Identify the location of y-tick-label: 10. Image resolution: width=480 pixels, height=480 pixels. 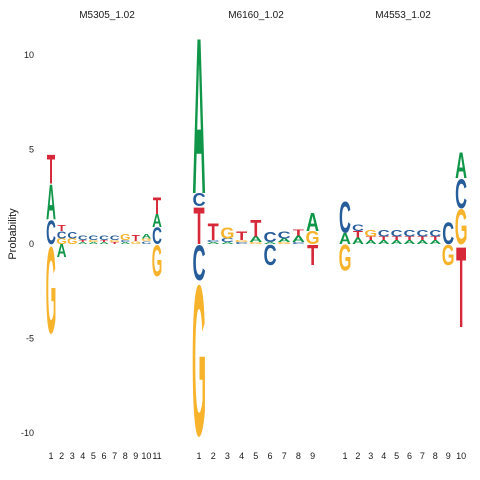
(29, 55).